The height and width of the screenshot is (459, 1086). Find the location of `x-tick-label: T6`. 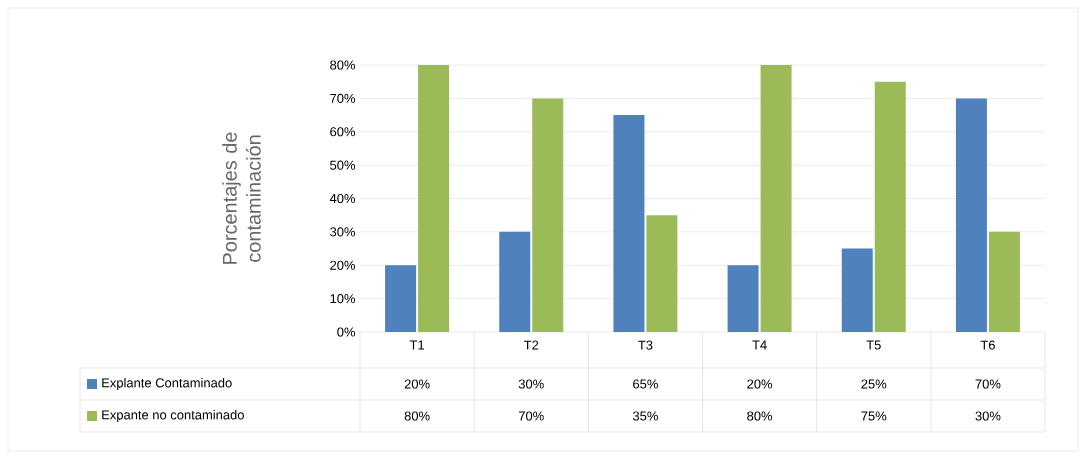

x-tick-label: T6 is located at coordinates (987, 345).